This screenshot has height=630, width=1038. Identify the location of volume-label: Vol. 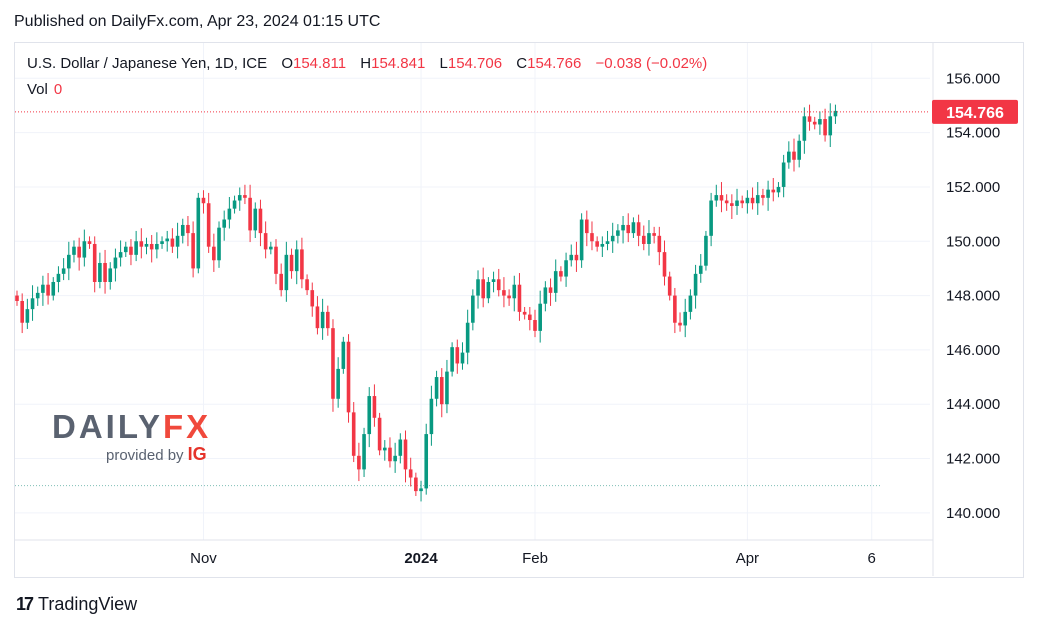
(37, 89).